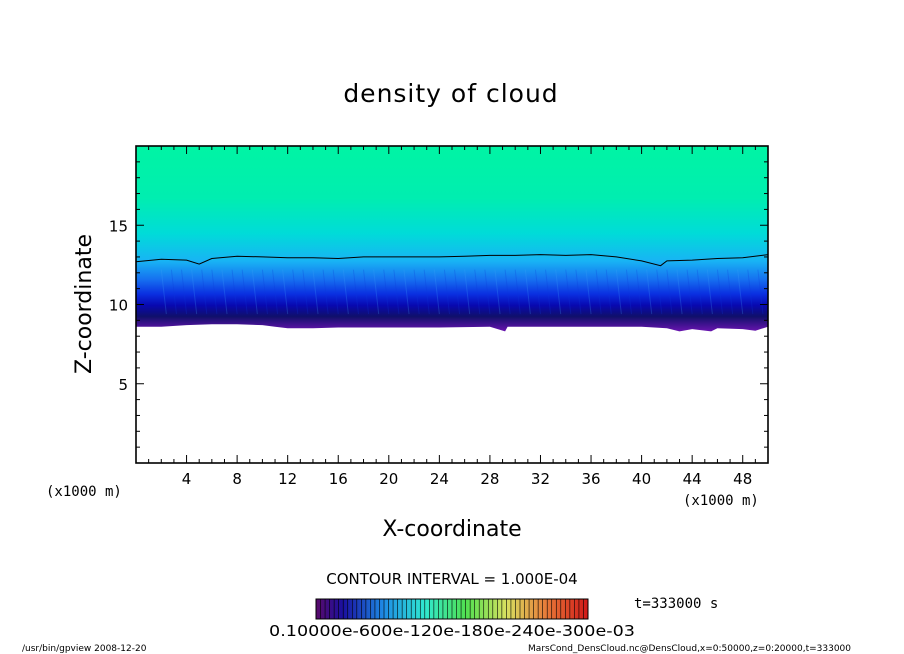 This screenshot has width=904, height=654. Describe the element at coordinates (489, 479) in the screenshot. I see `x-tick-label: 28` at that location.